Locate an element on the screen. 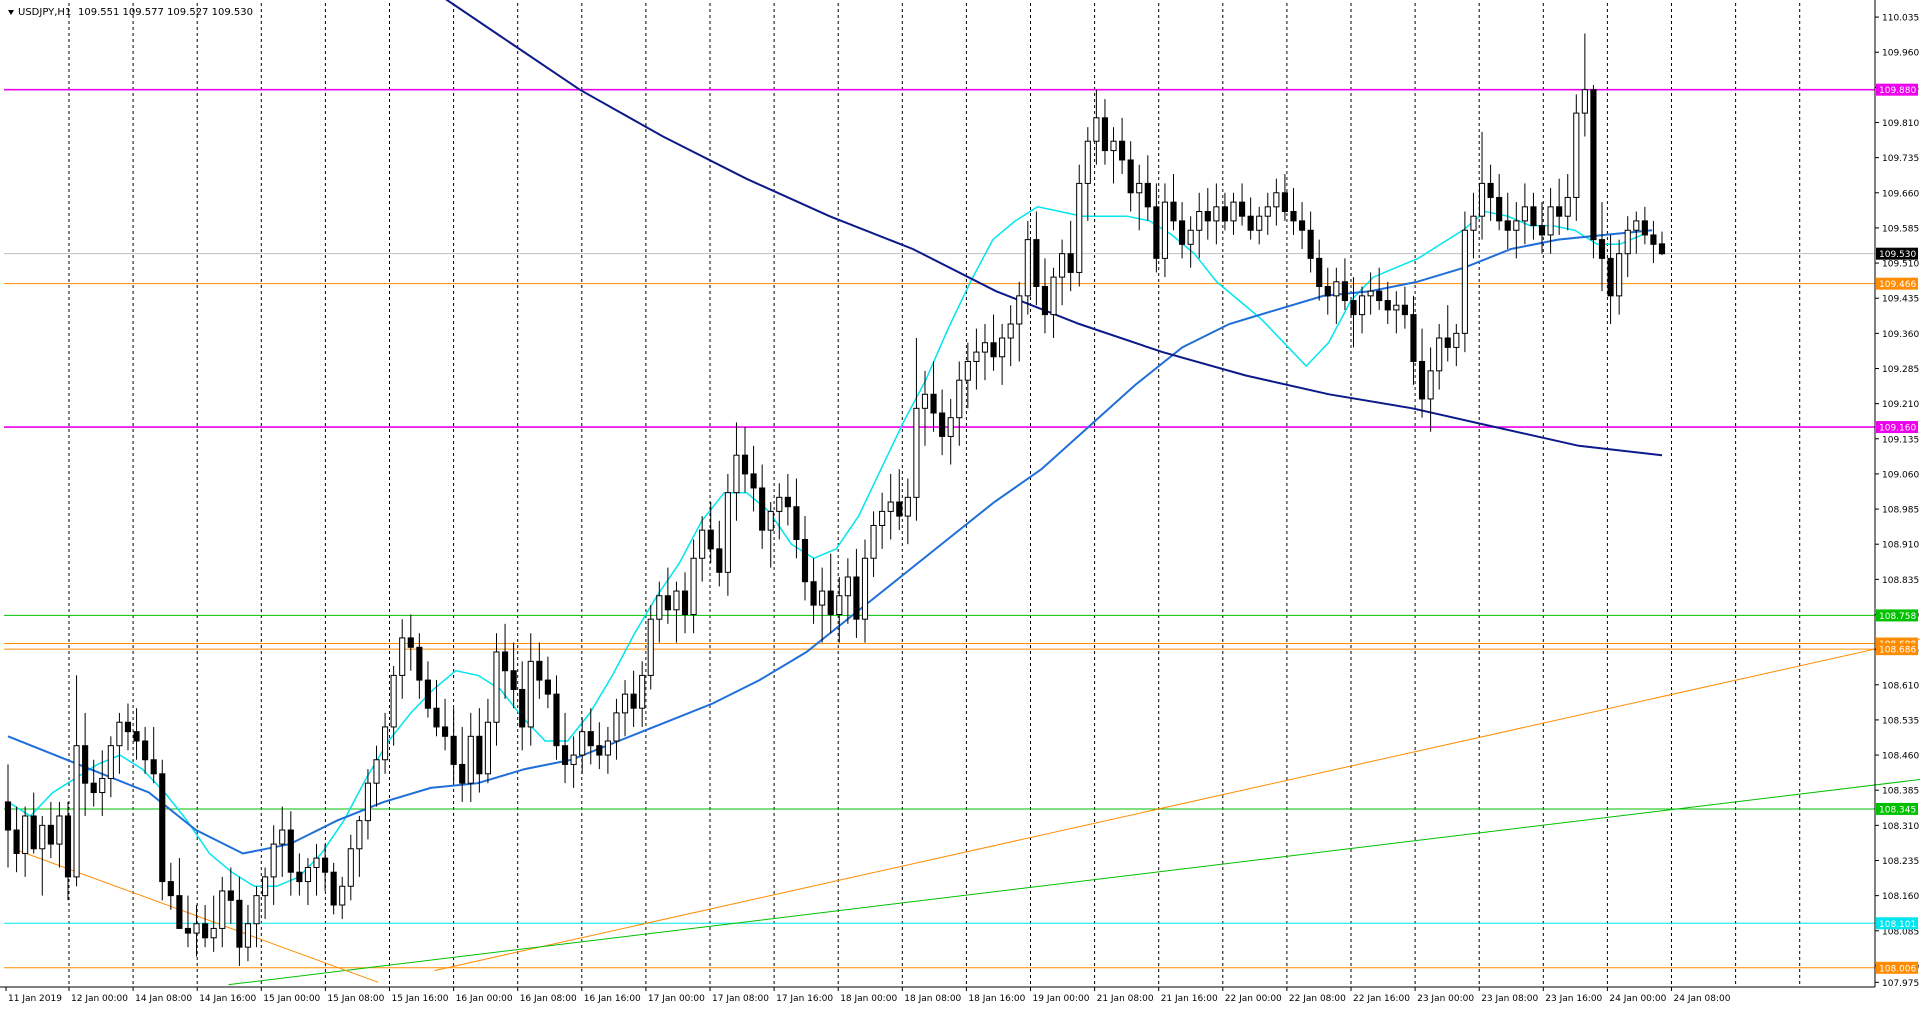 The height and width of the screenshot is (1014, 1920). time-tick-label: 23 Jan 16:00 is located at coordinates (1573, 999).